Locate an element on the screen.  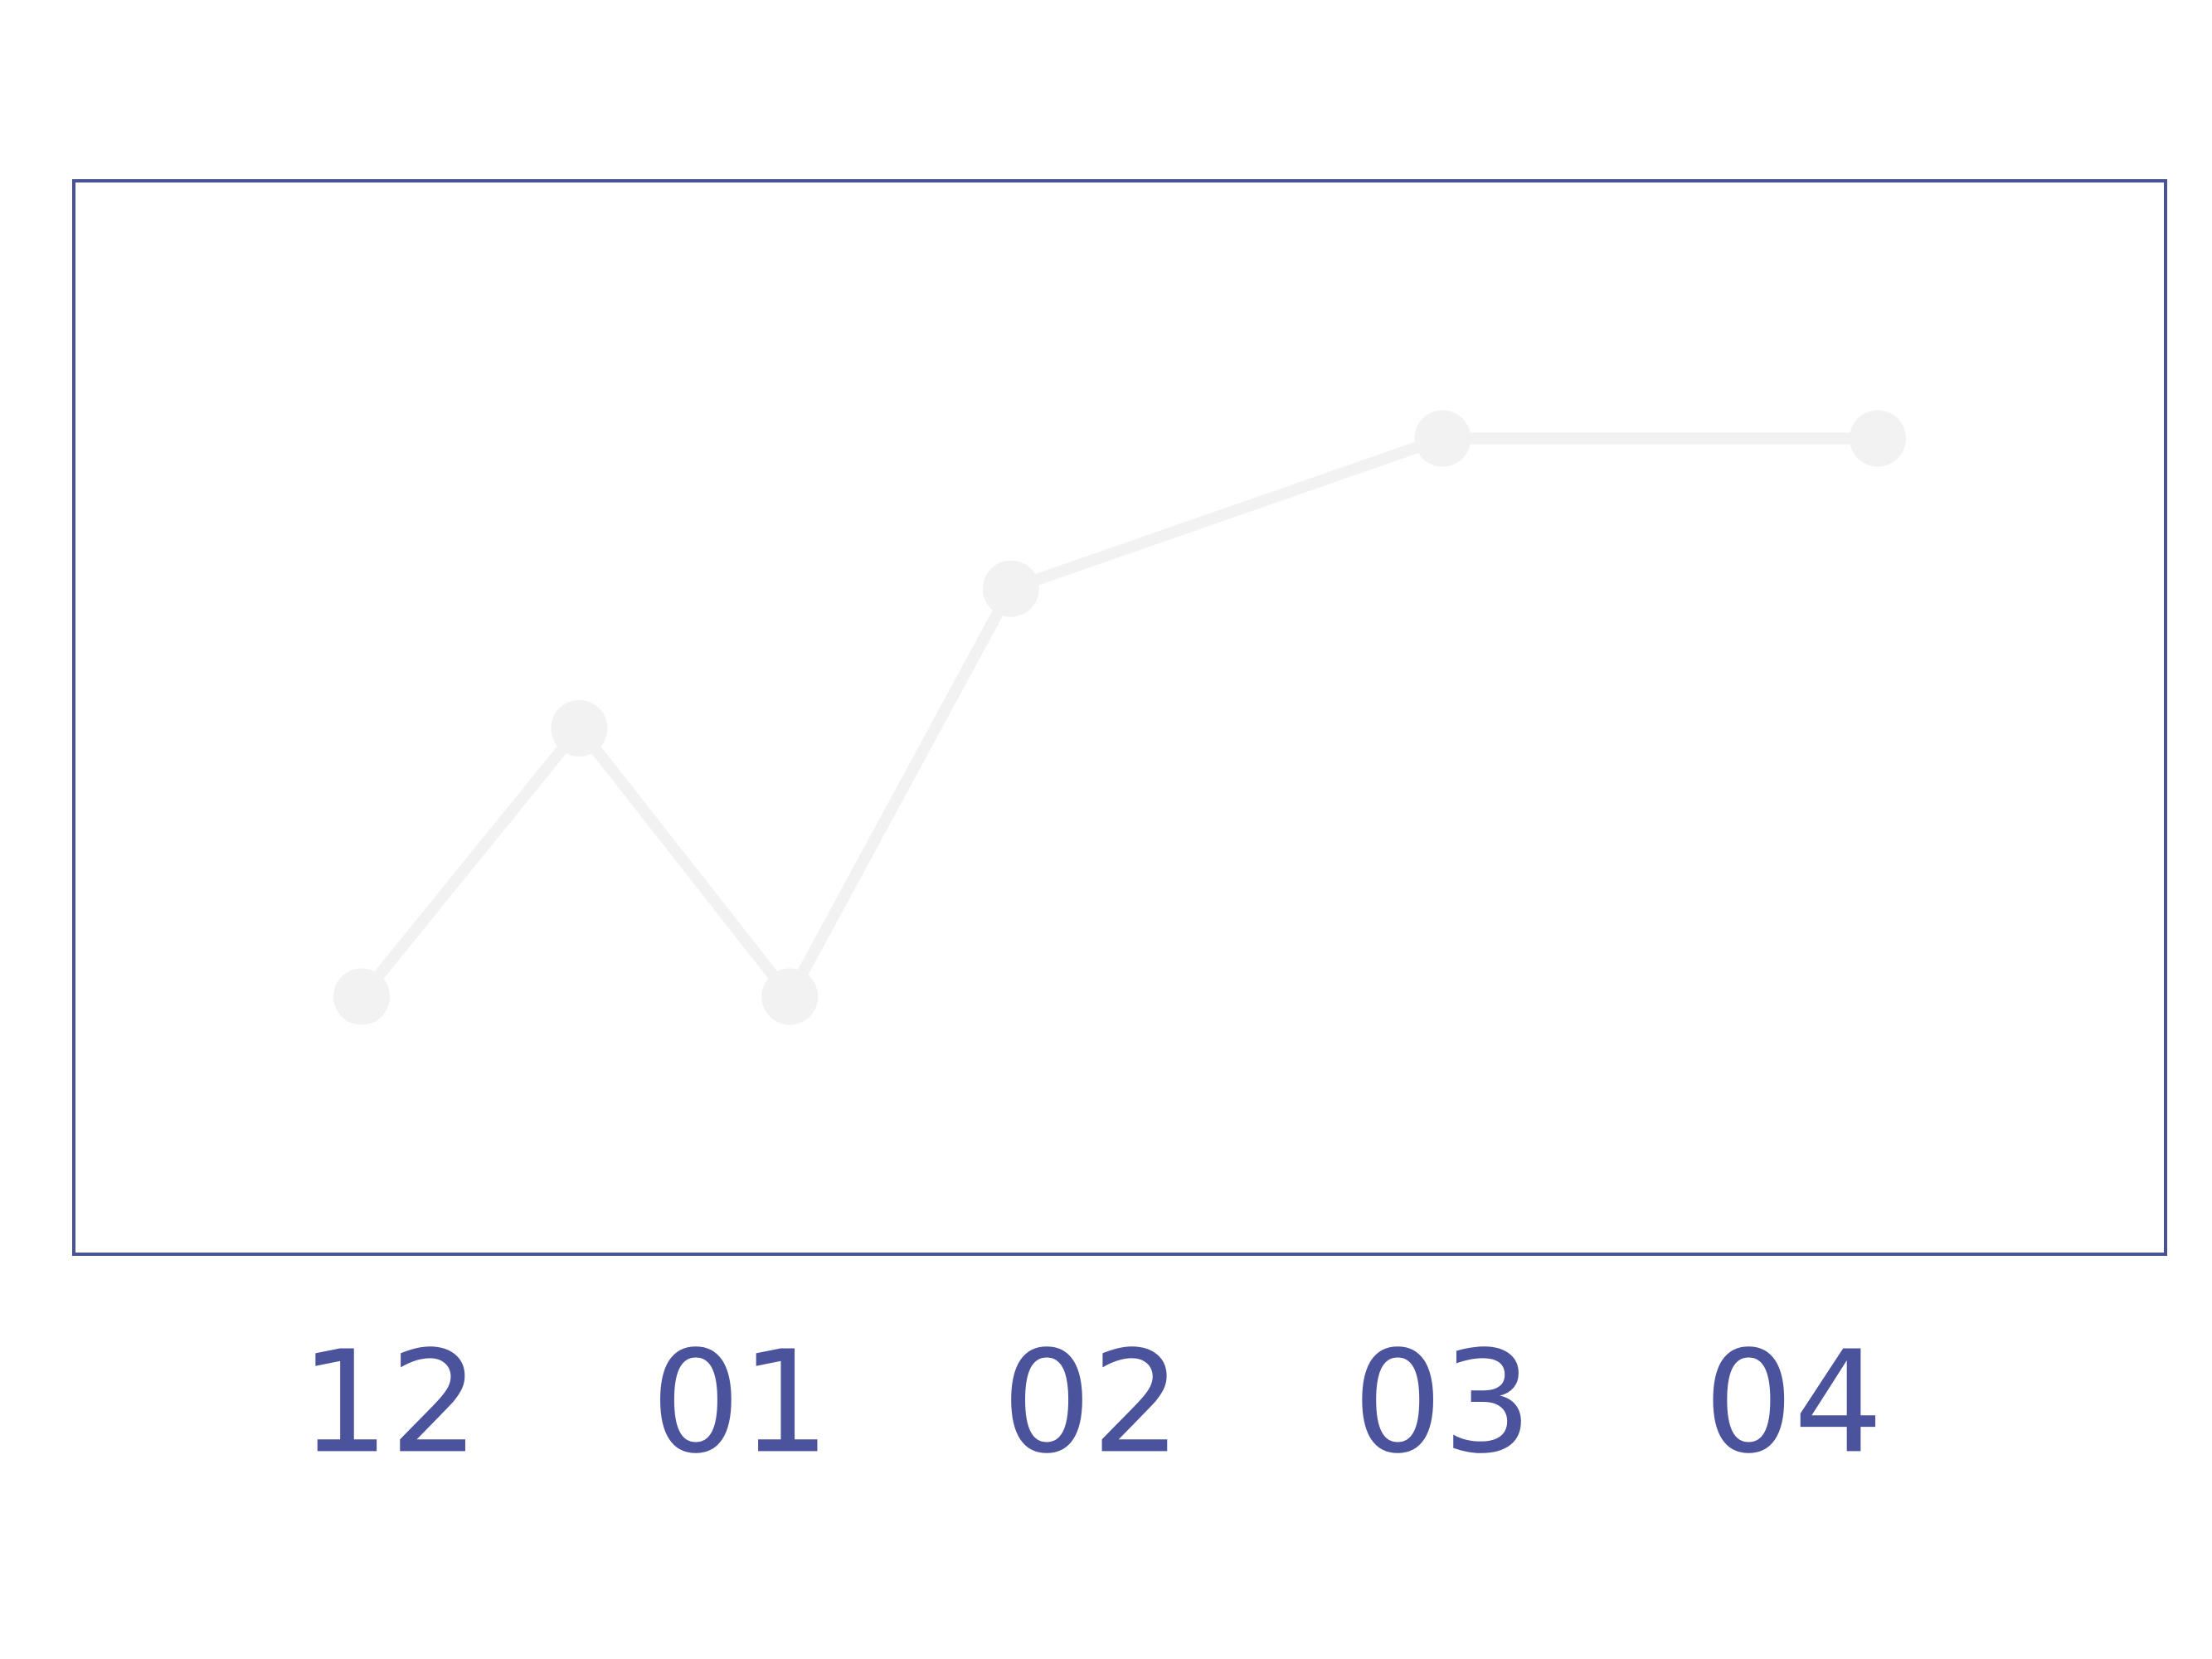
x-tick-label: 04 is located at coordinates (1793, 1403).